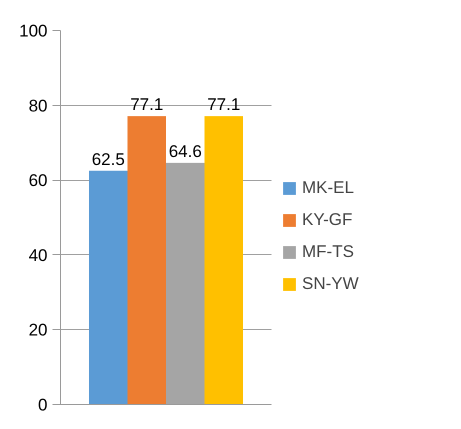  Describe the element at coordinates (38, 255) in the screenshot. I see `y-tick-label: 40` at that location.